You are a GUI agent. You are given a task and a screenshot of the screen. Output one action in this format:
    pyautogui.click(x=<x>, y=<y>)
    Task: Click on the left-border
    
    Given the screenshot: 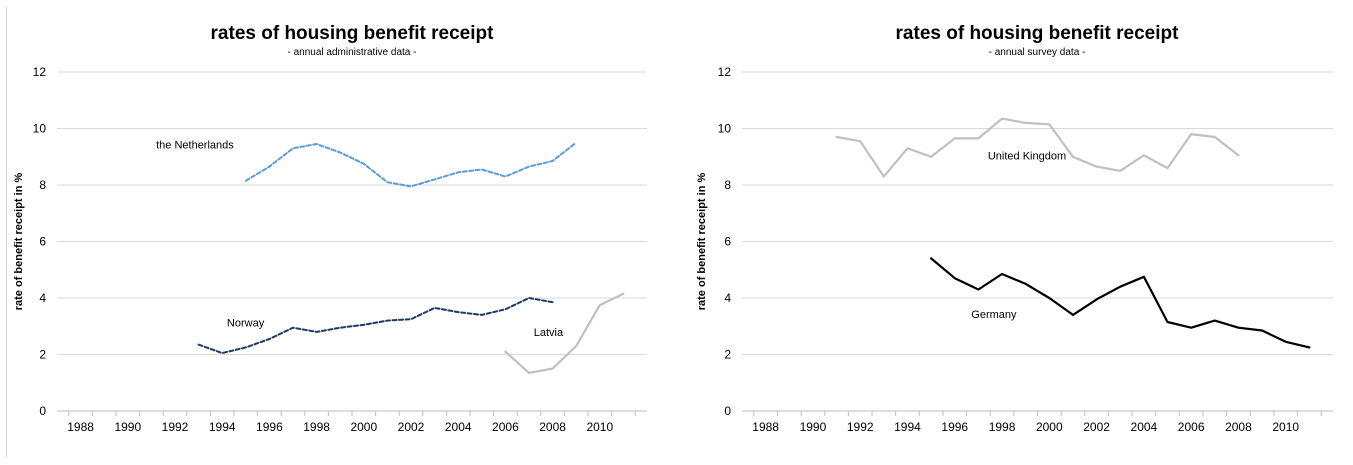 What is the action you would take?
    pyautogui.click(x=6, y=232)
    